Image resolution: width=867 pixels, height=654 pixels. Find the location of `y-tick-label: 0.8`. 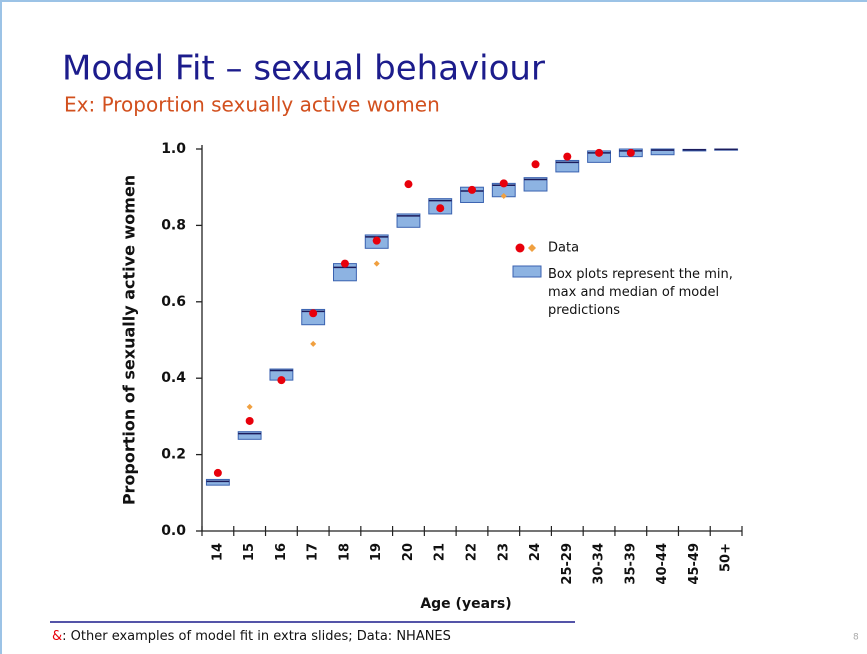

y-tick-label: 0.8 is located at coordinates (173, 225).